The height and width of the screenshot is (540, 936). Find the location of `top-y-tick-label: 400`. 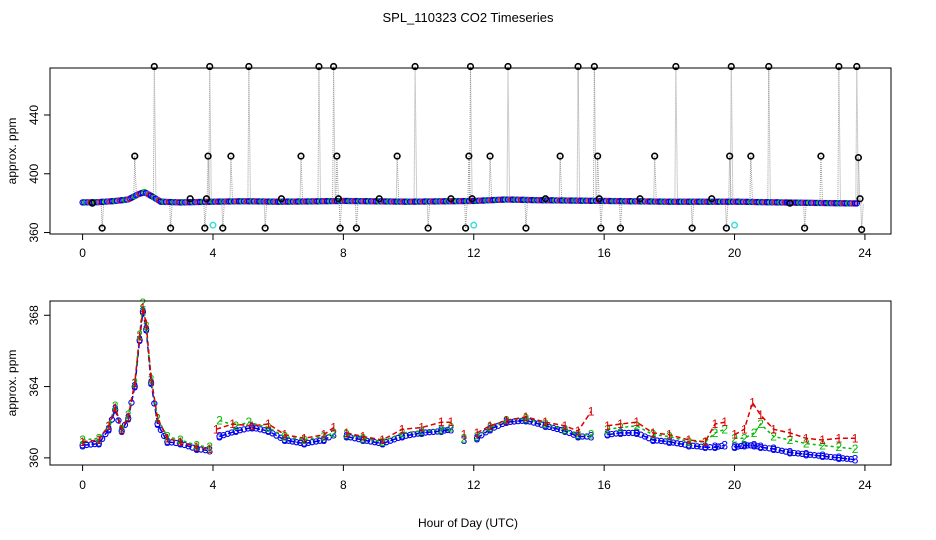

top-y-tick-label: 400 is located at coordinates (34, 173).